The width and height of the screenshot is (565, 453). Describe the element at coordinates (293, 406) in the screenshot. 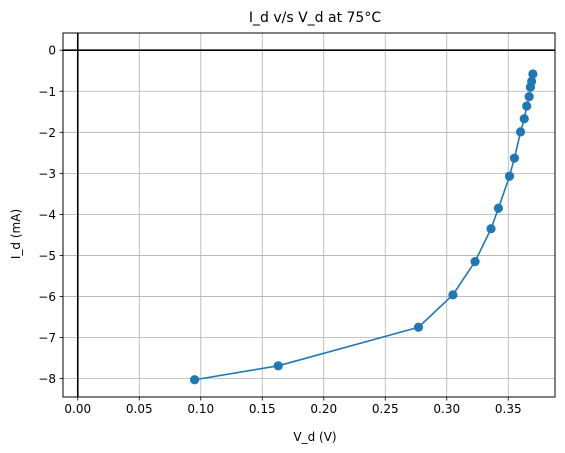

I see `x-axis-ticks: 0.00 0.05 0.10 0.15 0.20 0.25 0.30 0.35` at that location.